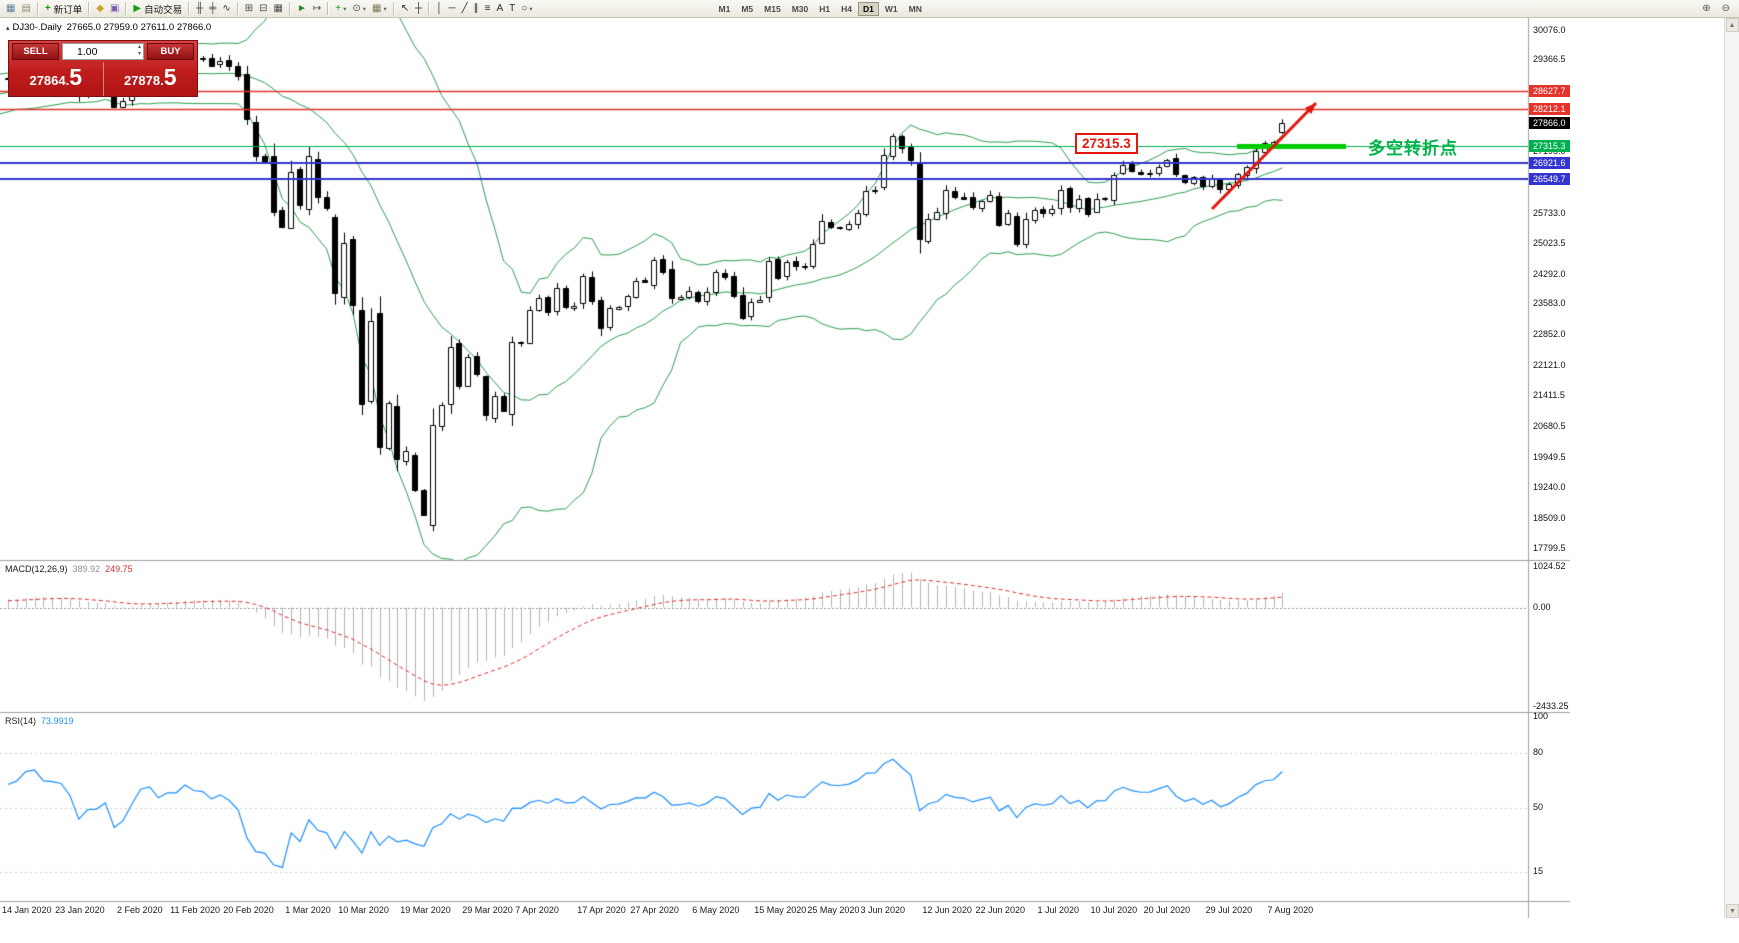  What do you see at coordinates (1549, 565) in the screenshot?
I see `macd-tick: 1024.52` at bounding box center [1549, 565].